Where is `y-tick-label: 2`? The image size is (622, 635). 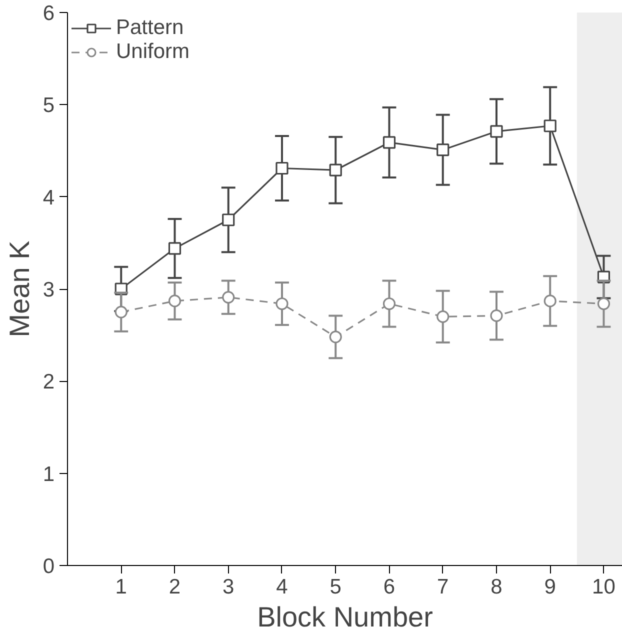 y-tick-label: 2 is located at coordinates (48, 382).